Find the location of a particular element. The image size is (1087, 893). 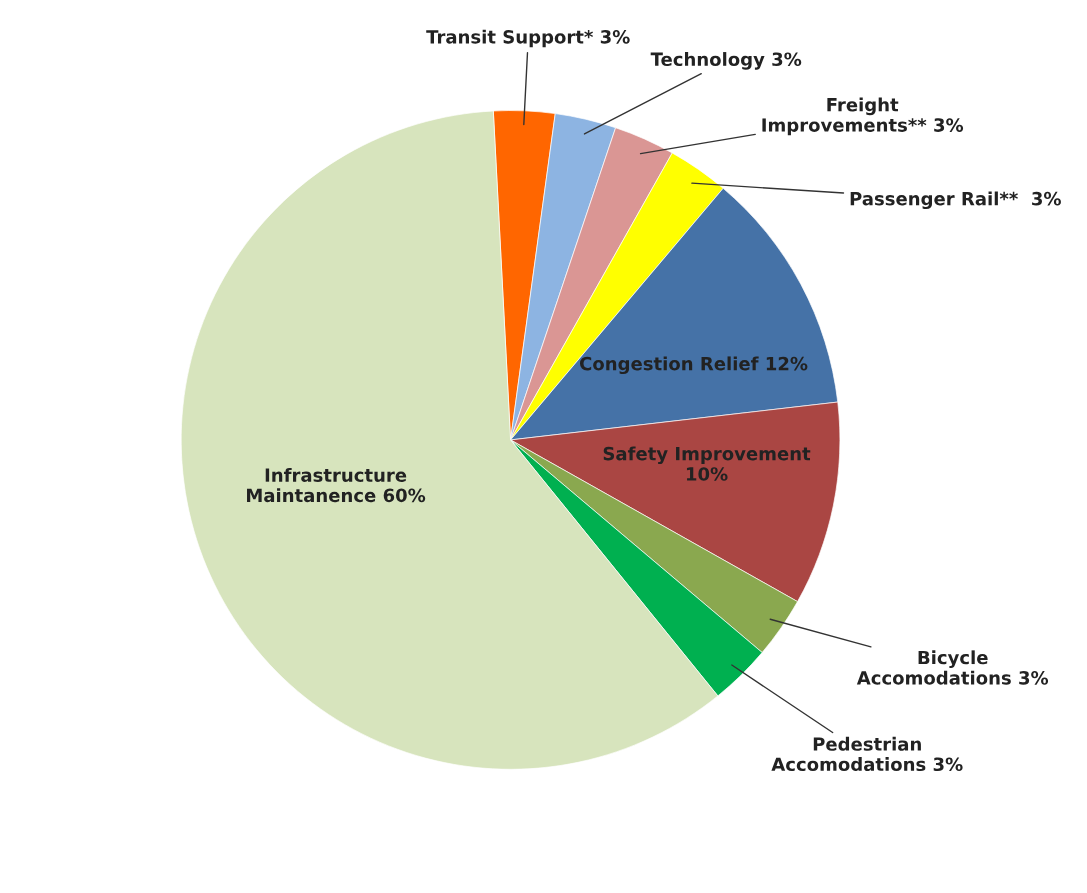

slice-label: Technology 3% is located at coordinates (726, 61).